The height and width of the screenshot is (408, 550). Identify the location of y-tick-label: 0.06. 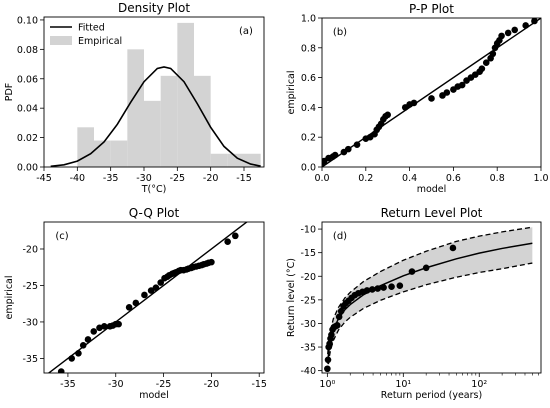
(27, 79).